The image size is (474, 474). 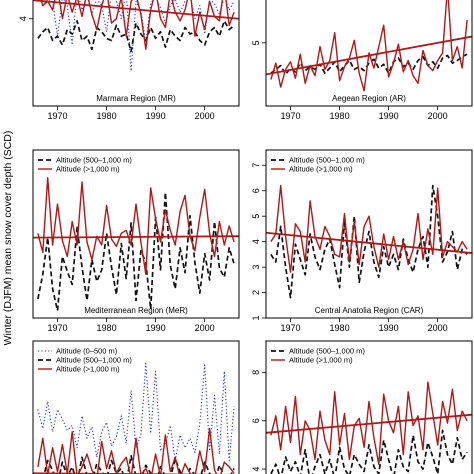 What do you see at coordinates (256, 165) in the screenshot?
I see `y-tick-label: 7` at bounding box center [256, 165].